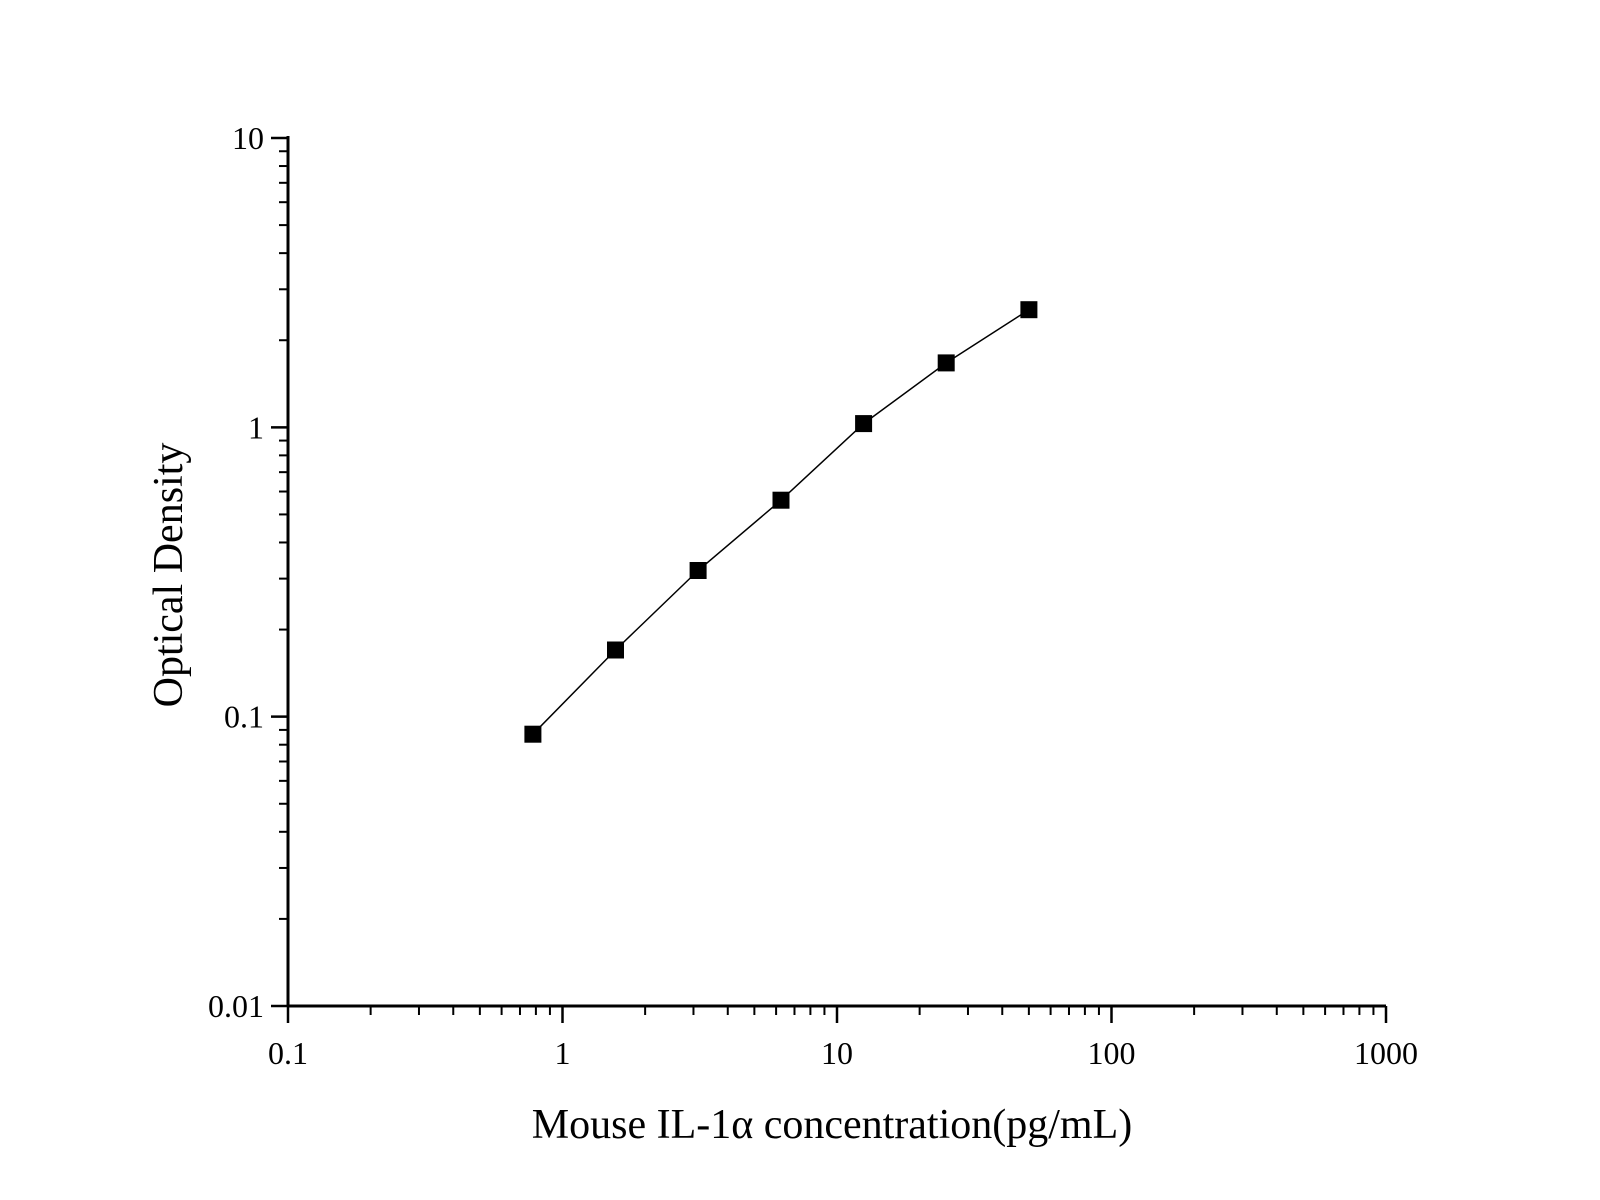 This screenshot has width=1600, height=1200. I want to click on y-tick-label: 10, so click(248, 138).